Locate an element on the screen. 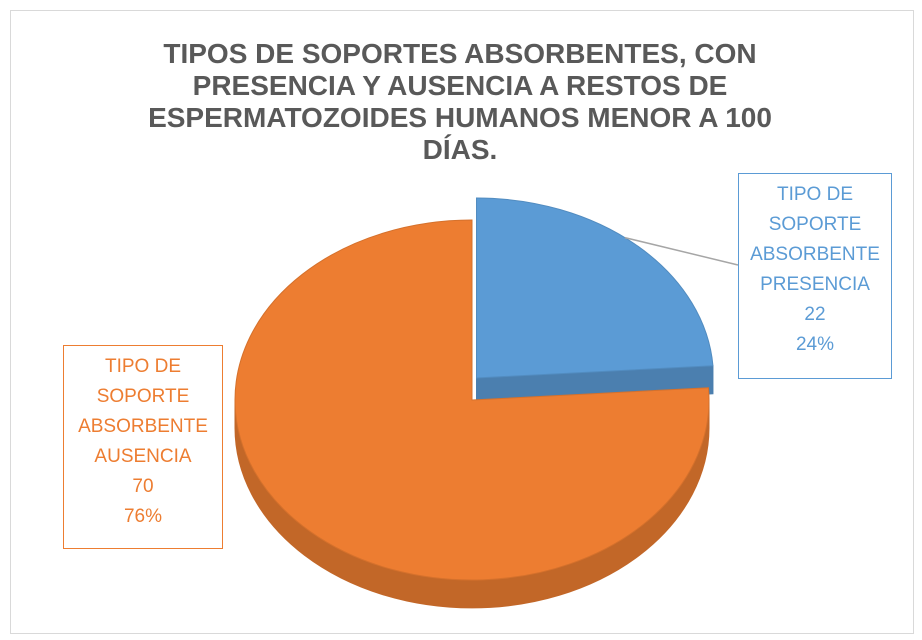 The width and height of the screenshot is (922, 640). value-label: 70 is located at coordinates (143, 486).